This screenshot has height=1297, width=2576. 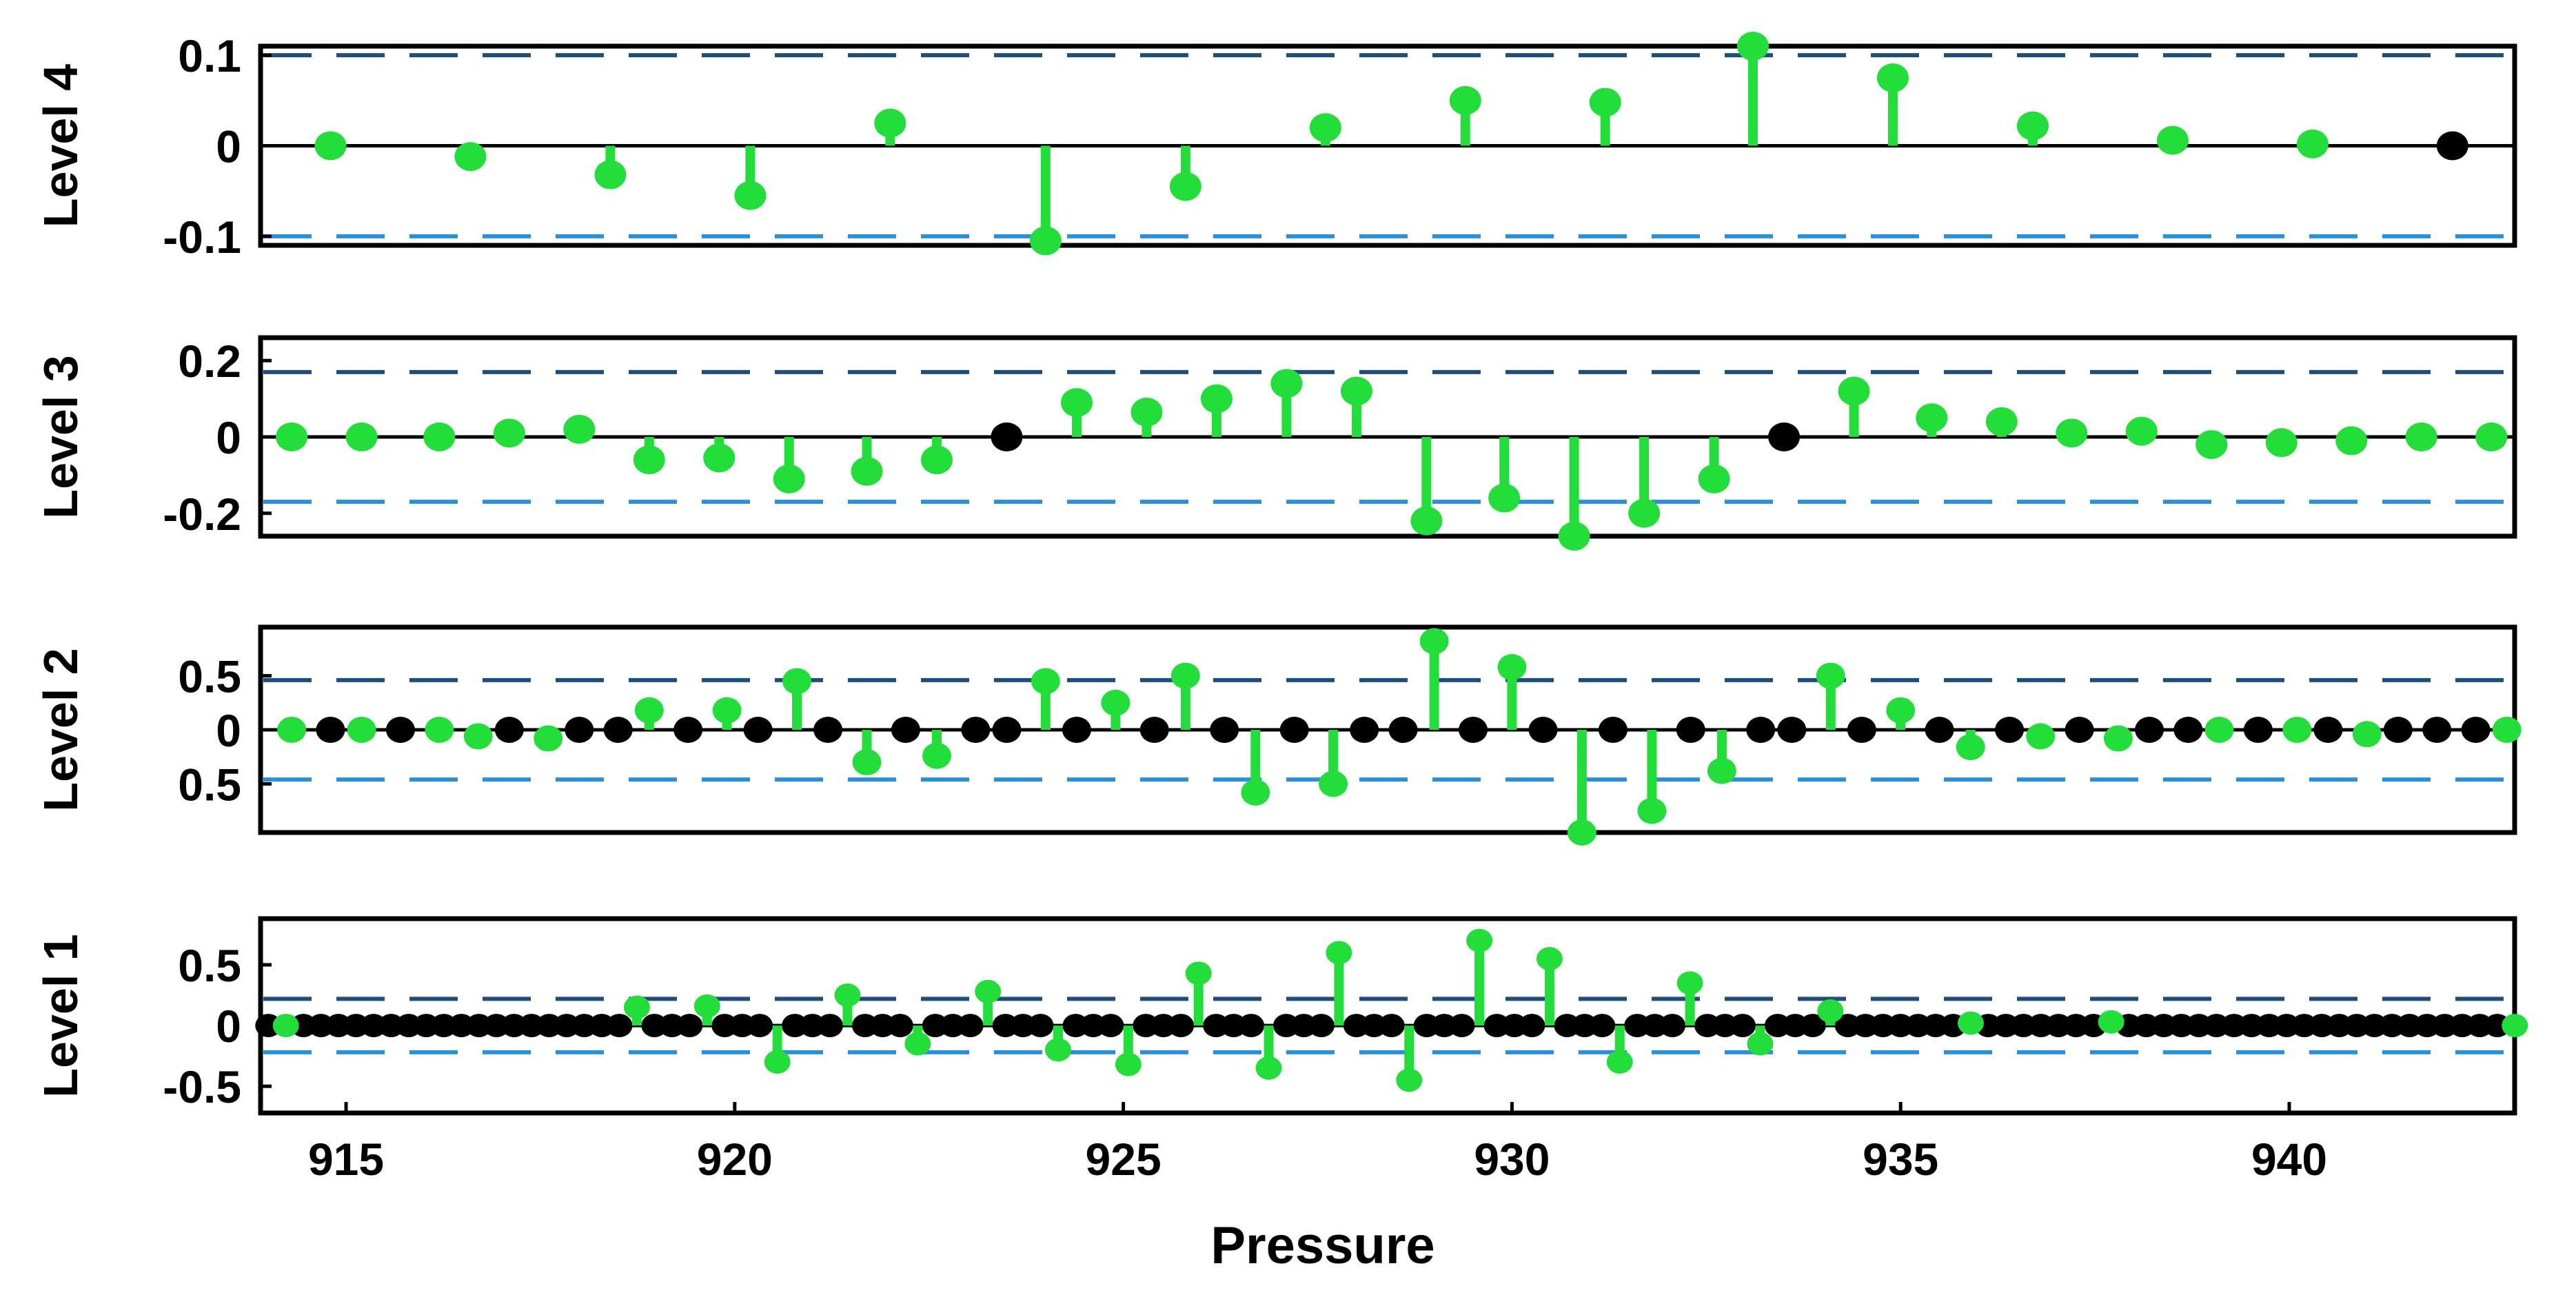 I want to click on y-axis-label: Level 1, so click(x=61, y=1016).